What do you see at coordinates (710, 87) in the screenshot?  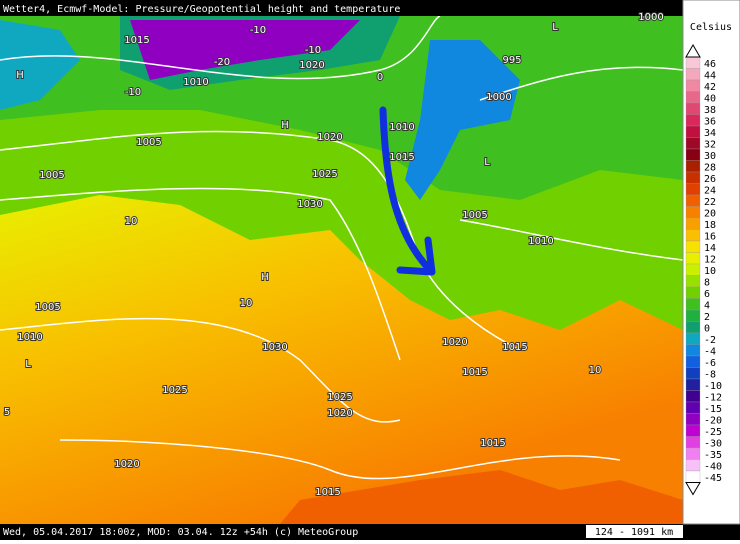 I see `legend-label: 42` at bounding box center [710, 87].